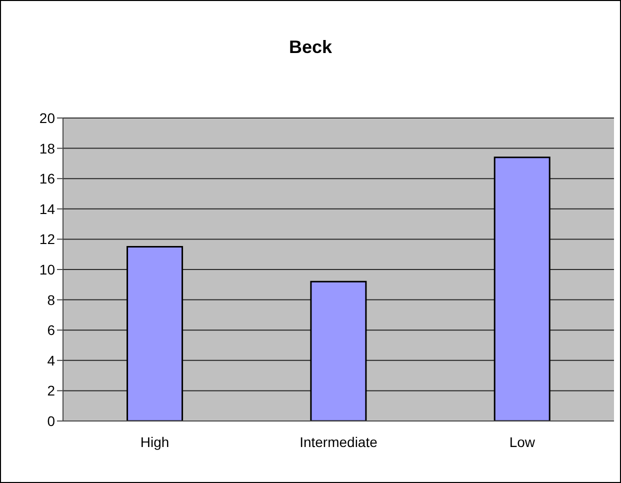 Image resolution: width=621 pixels, height=483 pixels. Describe the element at coordinates (51, 390) in the screenshot. I see `y-tick-label: 2` at that location.